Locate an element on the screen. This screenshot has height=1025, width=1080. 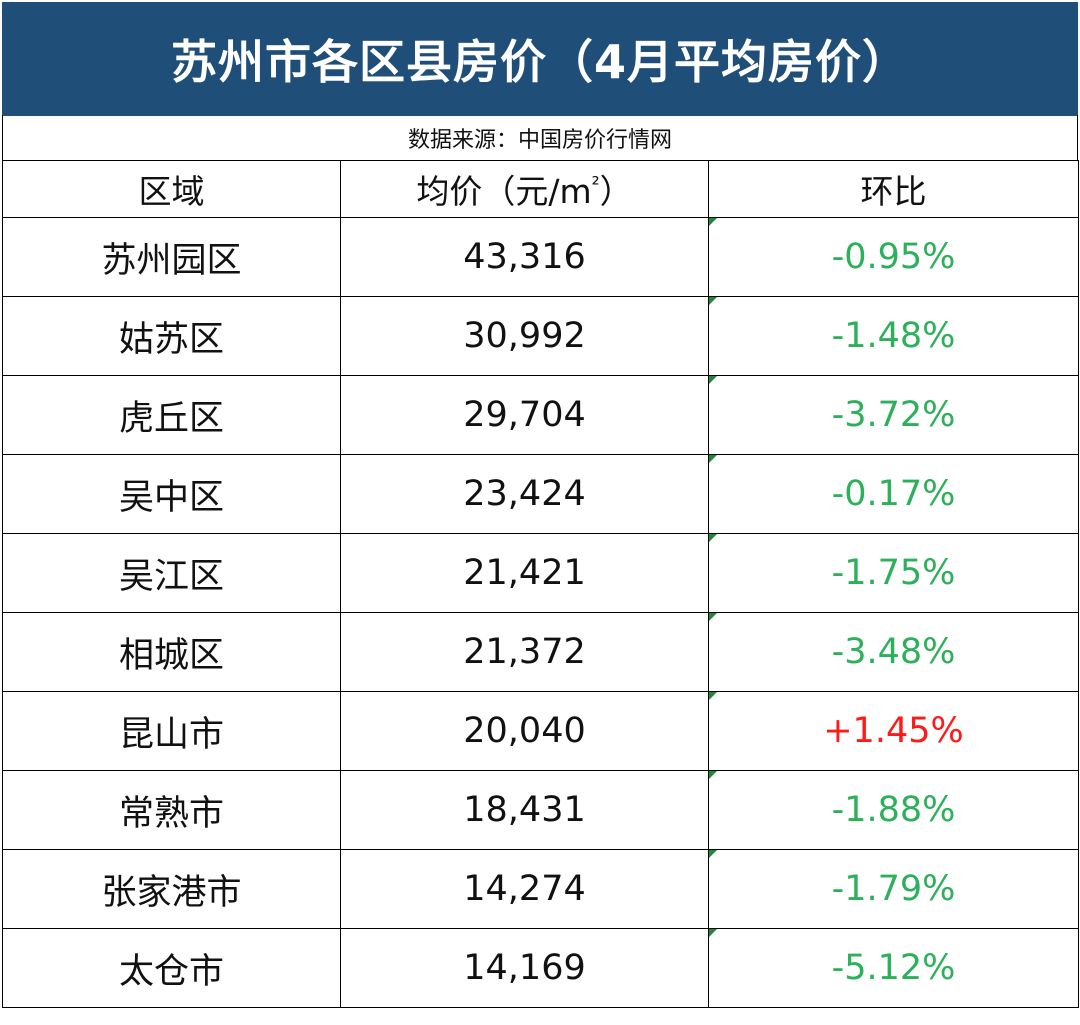
change-cell: -0.95% is located at coordinates (893, 257).